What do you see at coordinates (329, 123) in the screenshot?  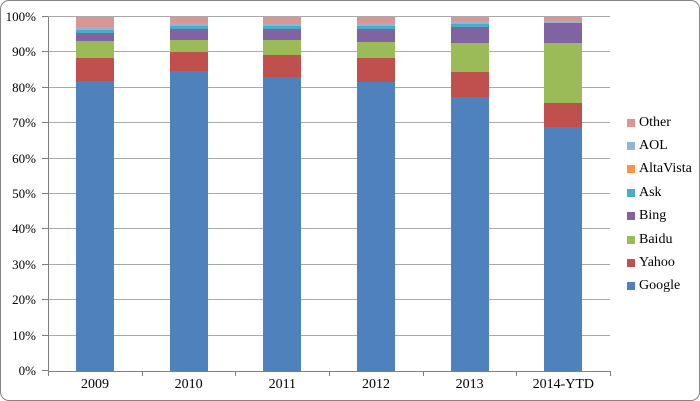 I see `gridline-70%` at bounding box center [329, 123].